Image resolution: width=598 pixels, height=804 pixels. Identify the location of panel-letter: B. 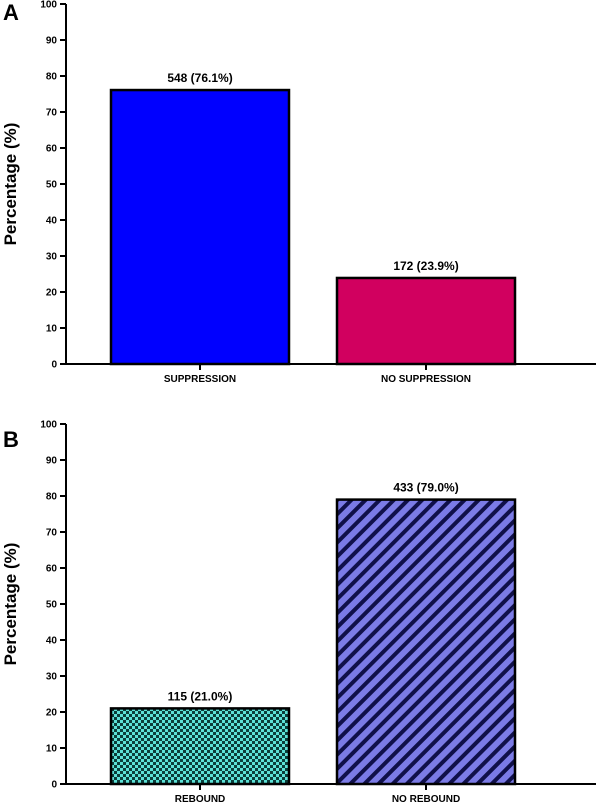
(11, 439).